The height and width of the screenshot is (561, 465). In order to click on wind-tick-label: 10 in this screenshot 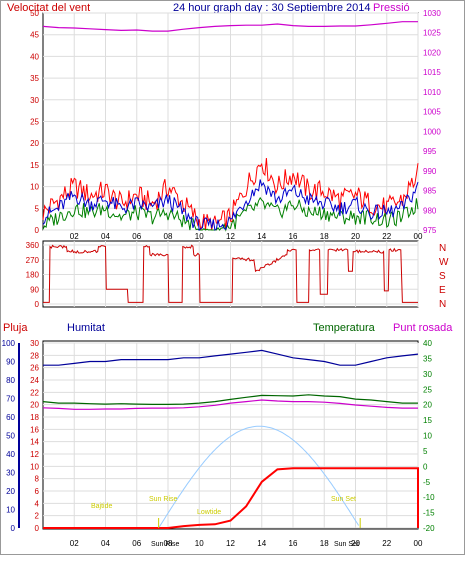, I will do `click(34, 187)`.